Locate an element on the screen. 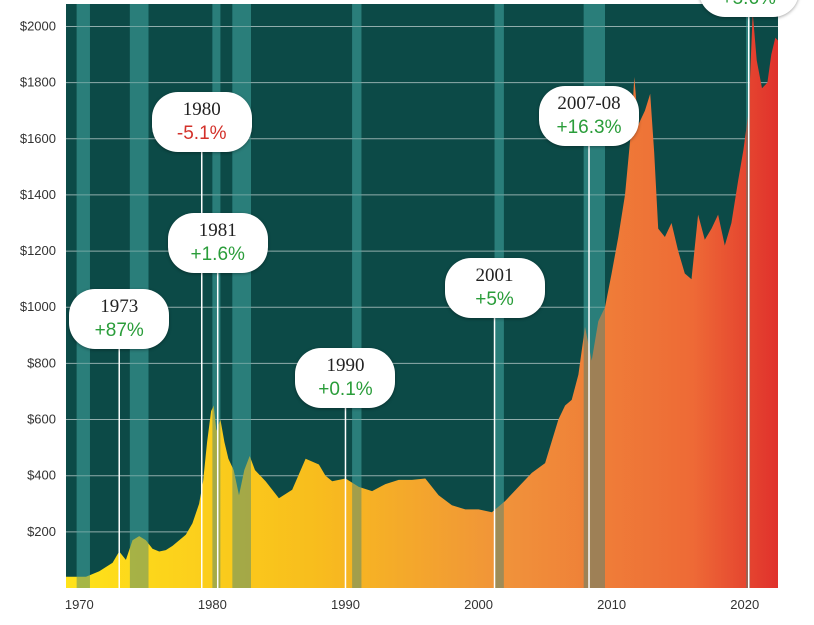 This screenshot has width=814, height=625. annotation-year: 2007-08 is located at coordinates (589, 104).